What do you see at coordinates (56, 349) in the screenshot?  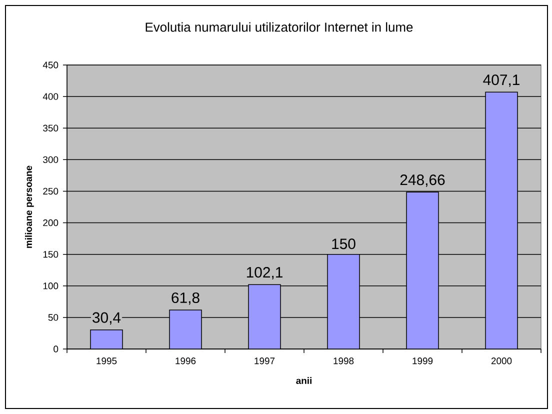 I see `y-tick-label: 0` at bounding box center [56, 349].